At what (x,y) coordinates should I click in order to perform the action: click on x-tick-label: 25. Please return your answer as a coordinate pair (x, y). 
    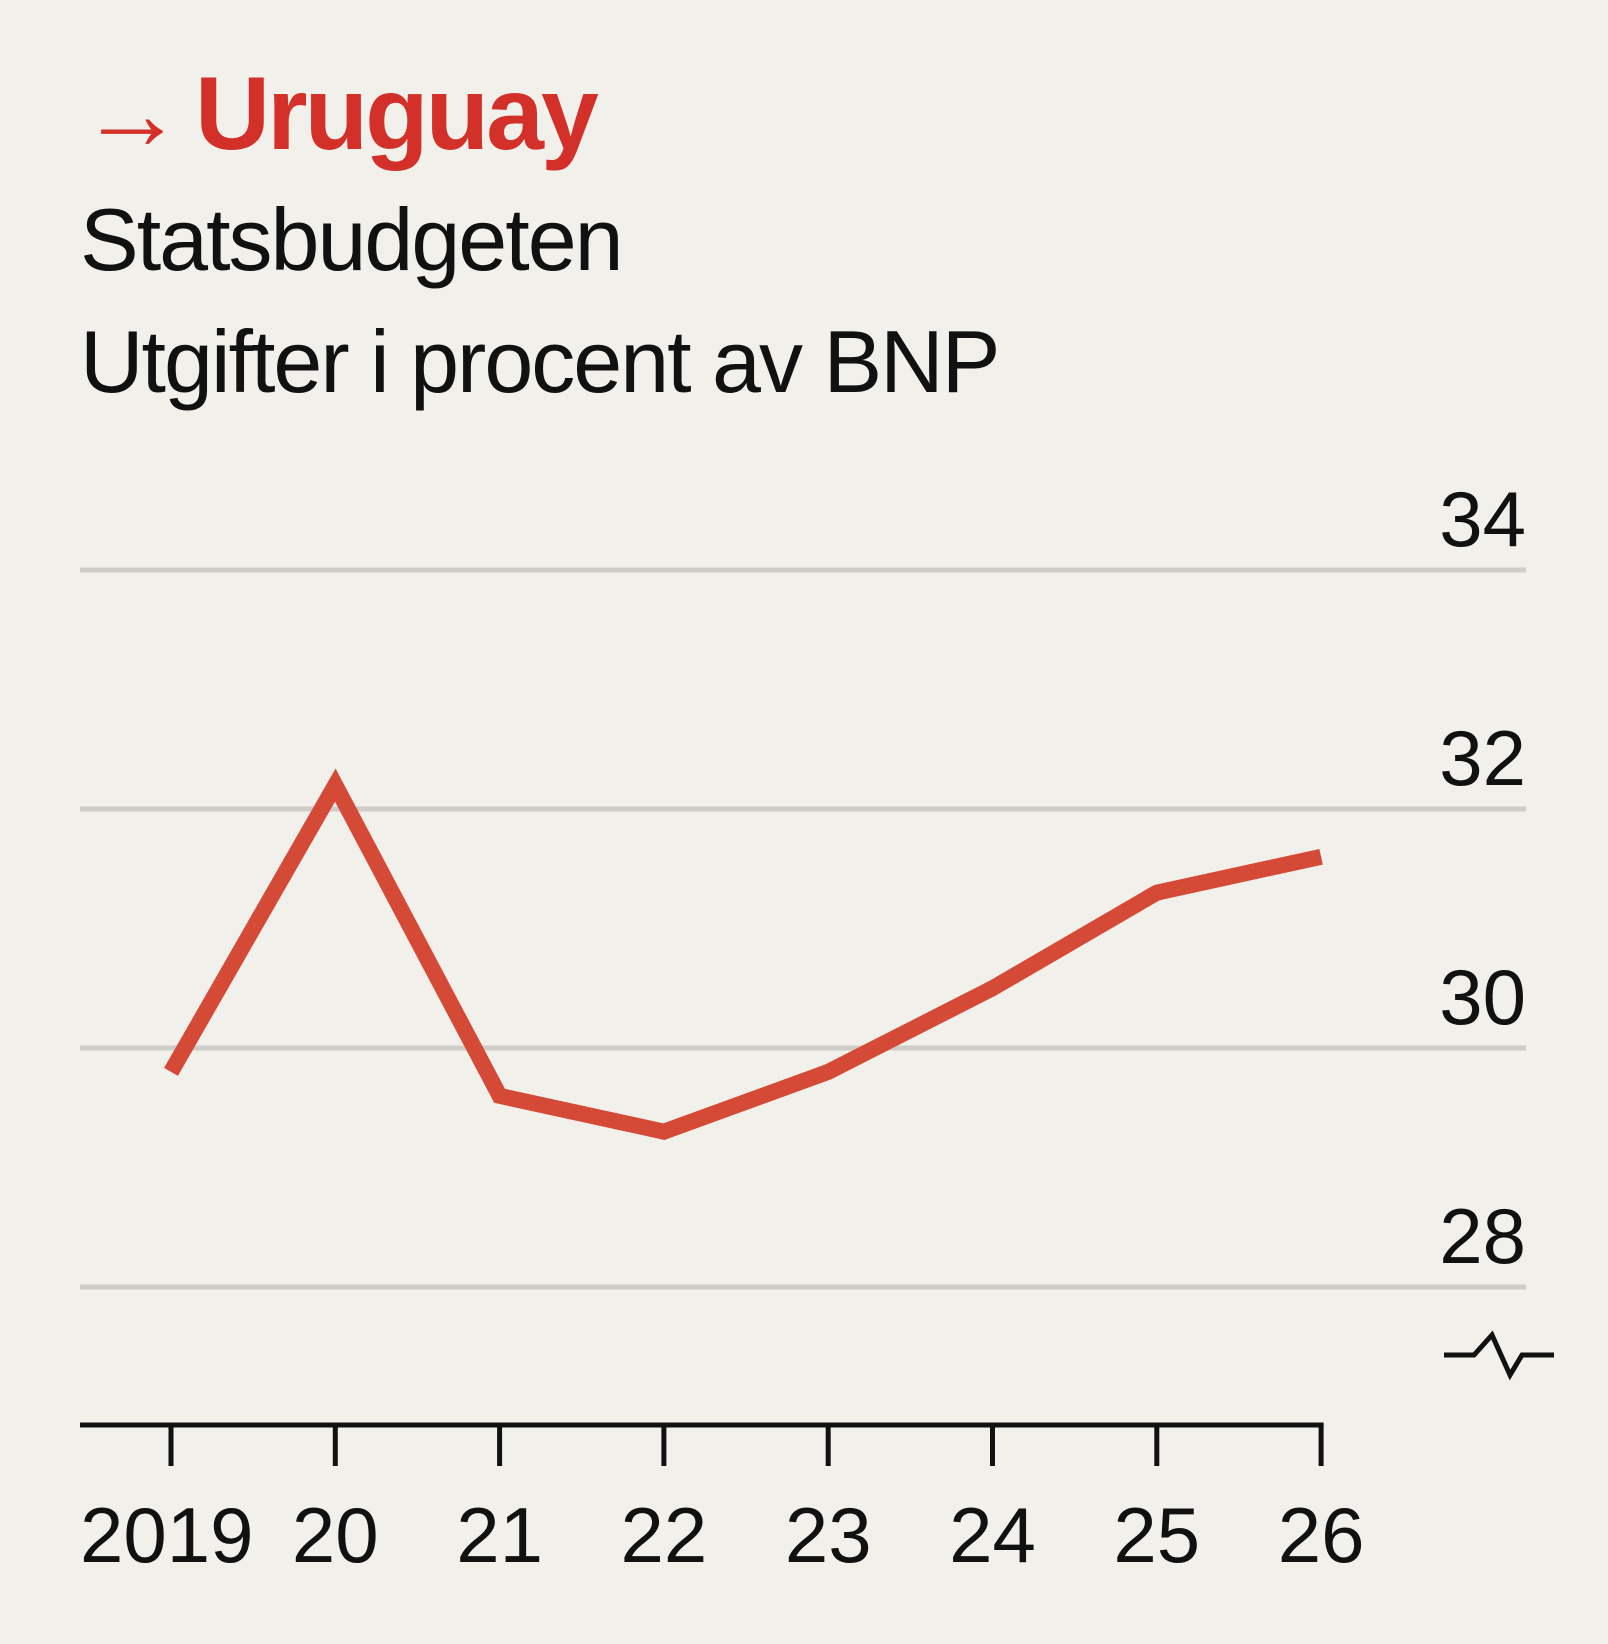
    Looking at the image, I should click on (1156, 1535).